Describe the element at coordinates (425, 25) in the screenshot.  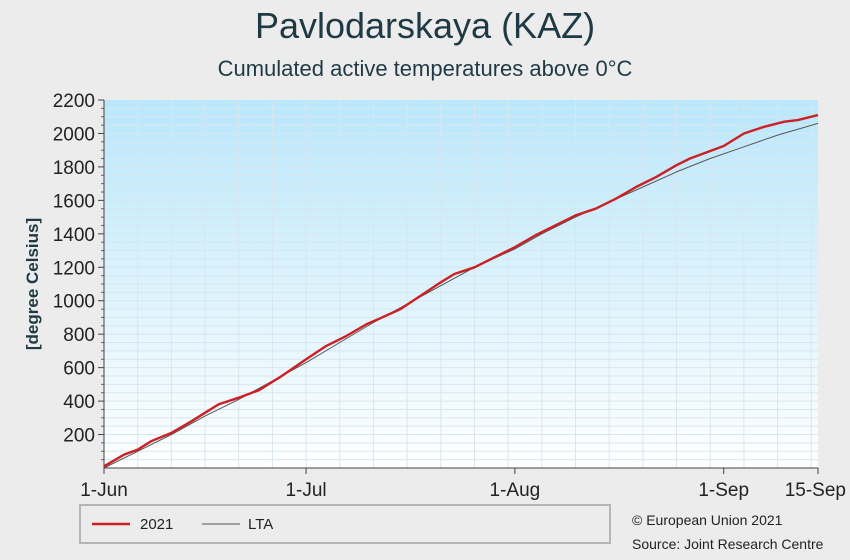
I see `chart-title: Pavlodarskaya (KAZ)` at that location.